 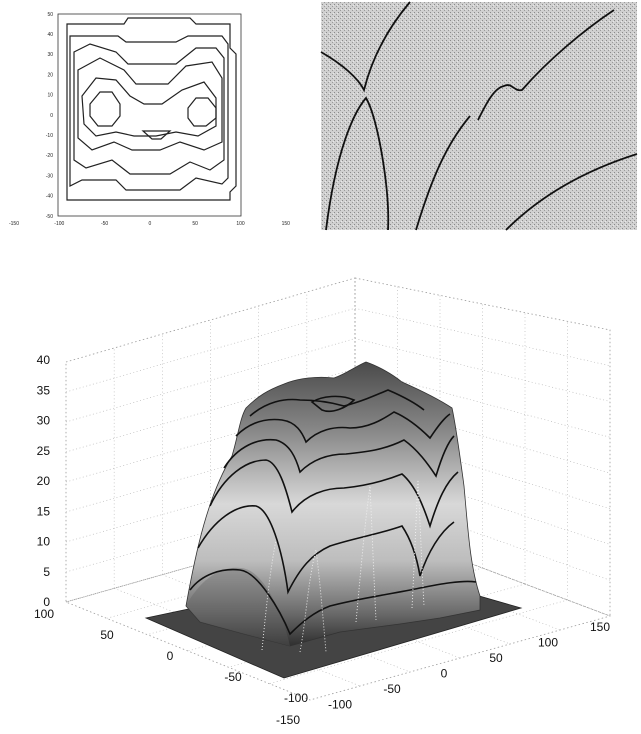 I want to click on y-tick-label: 50, so click(x=107, y=635).